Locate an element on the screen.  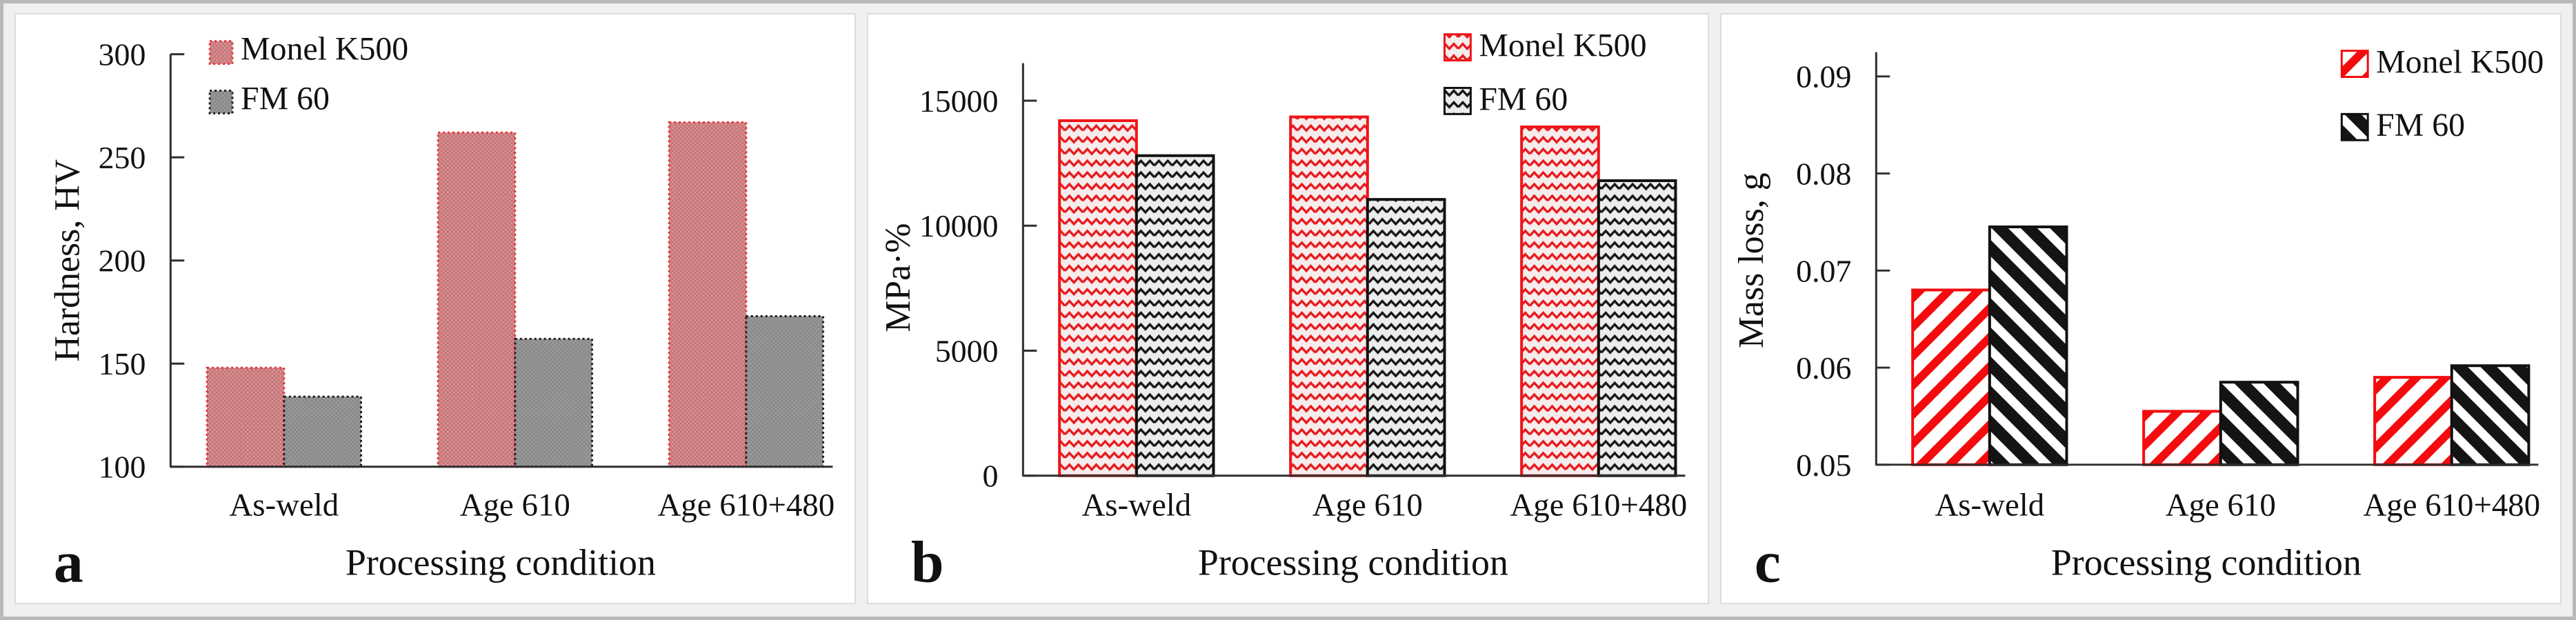
y-axis-title: Hardness, HV is located at coordinates (68, 260).